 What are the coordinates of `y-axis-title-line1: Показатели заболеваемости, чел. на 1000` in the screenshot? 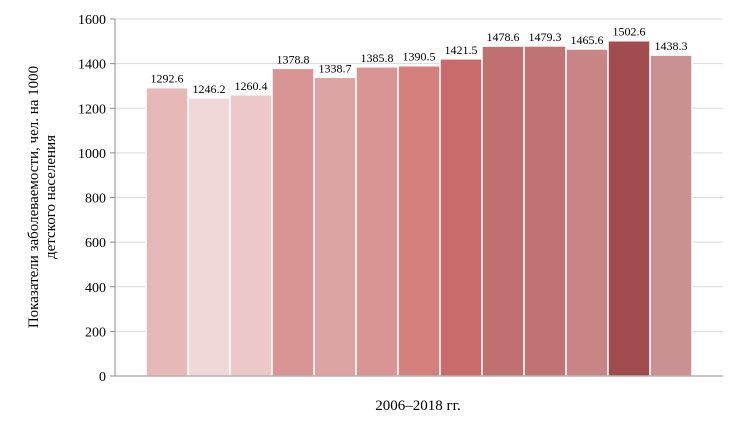 It's located at (34, 197).